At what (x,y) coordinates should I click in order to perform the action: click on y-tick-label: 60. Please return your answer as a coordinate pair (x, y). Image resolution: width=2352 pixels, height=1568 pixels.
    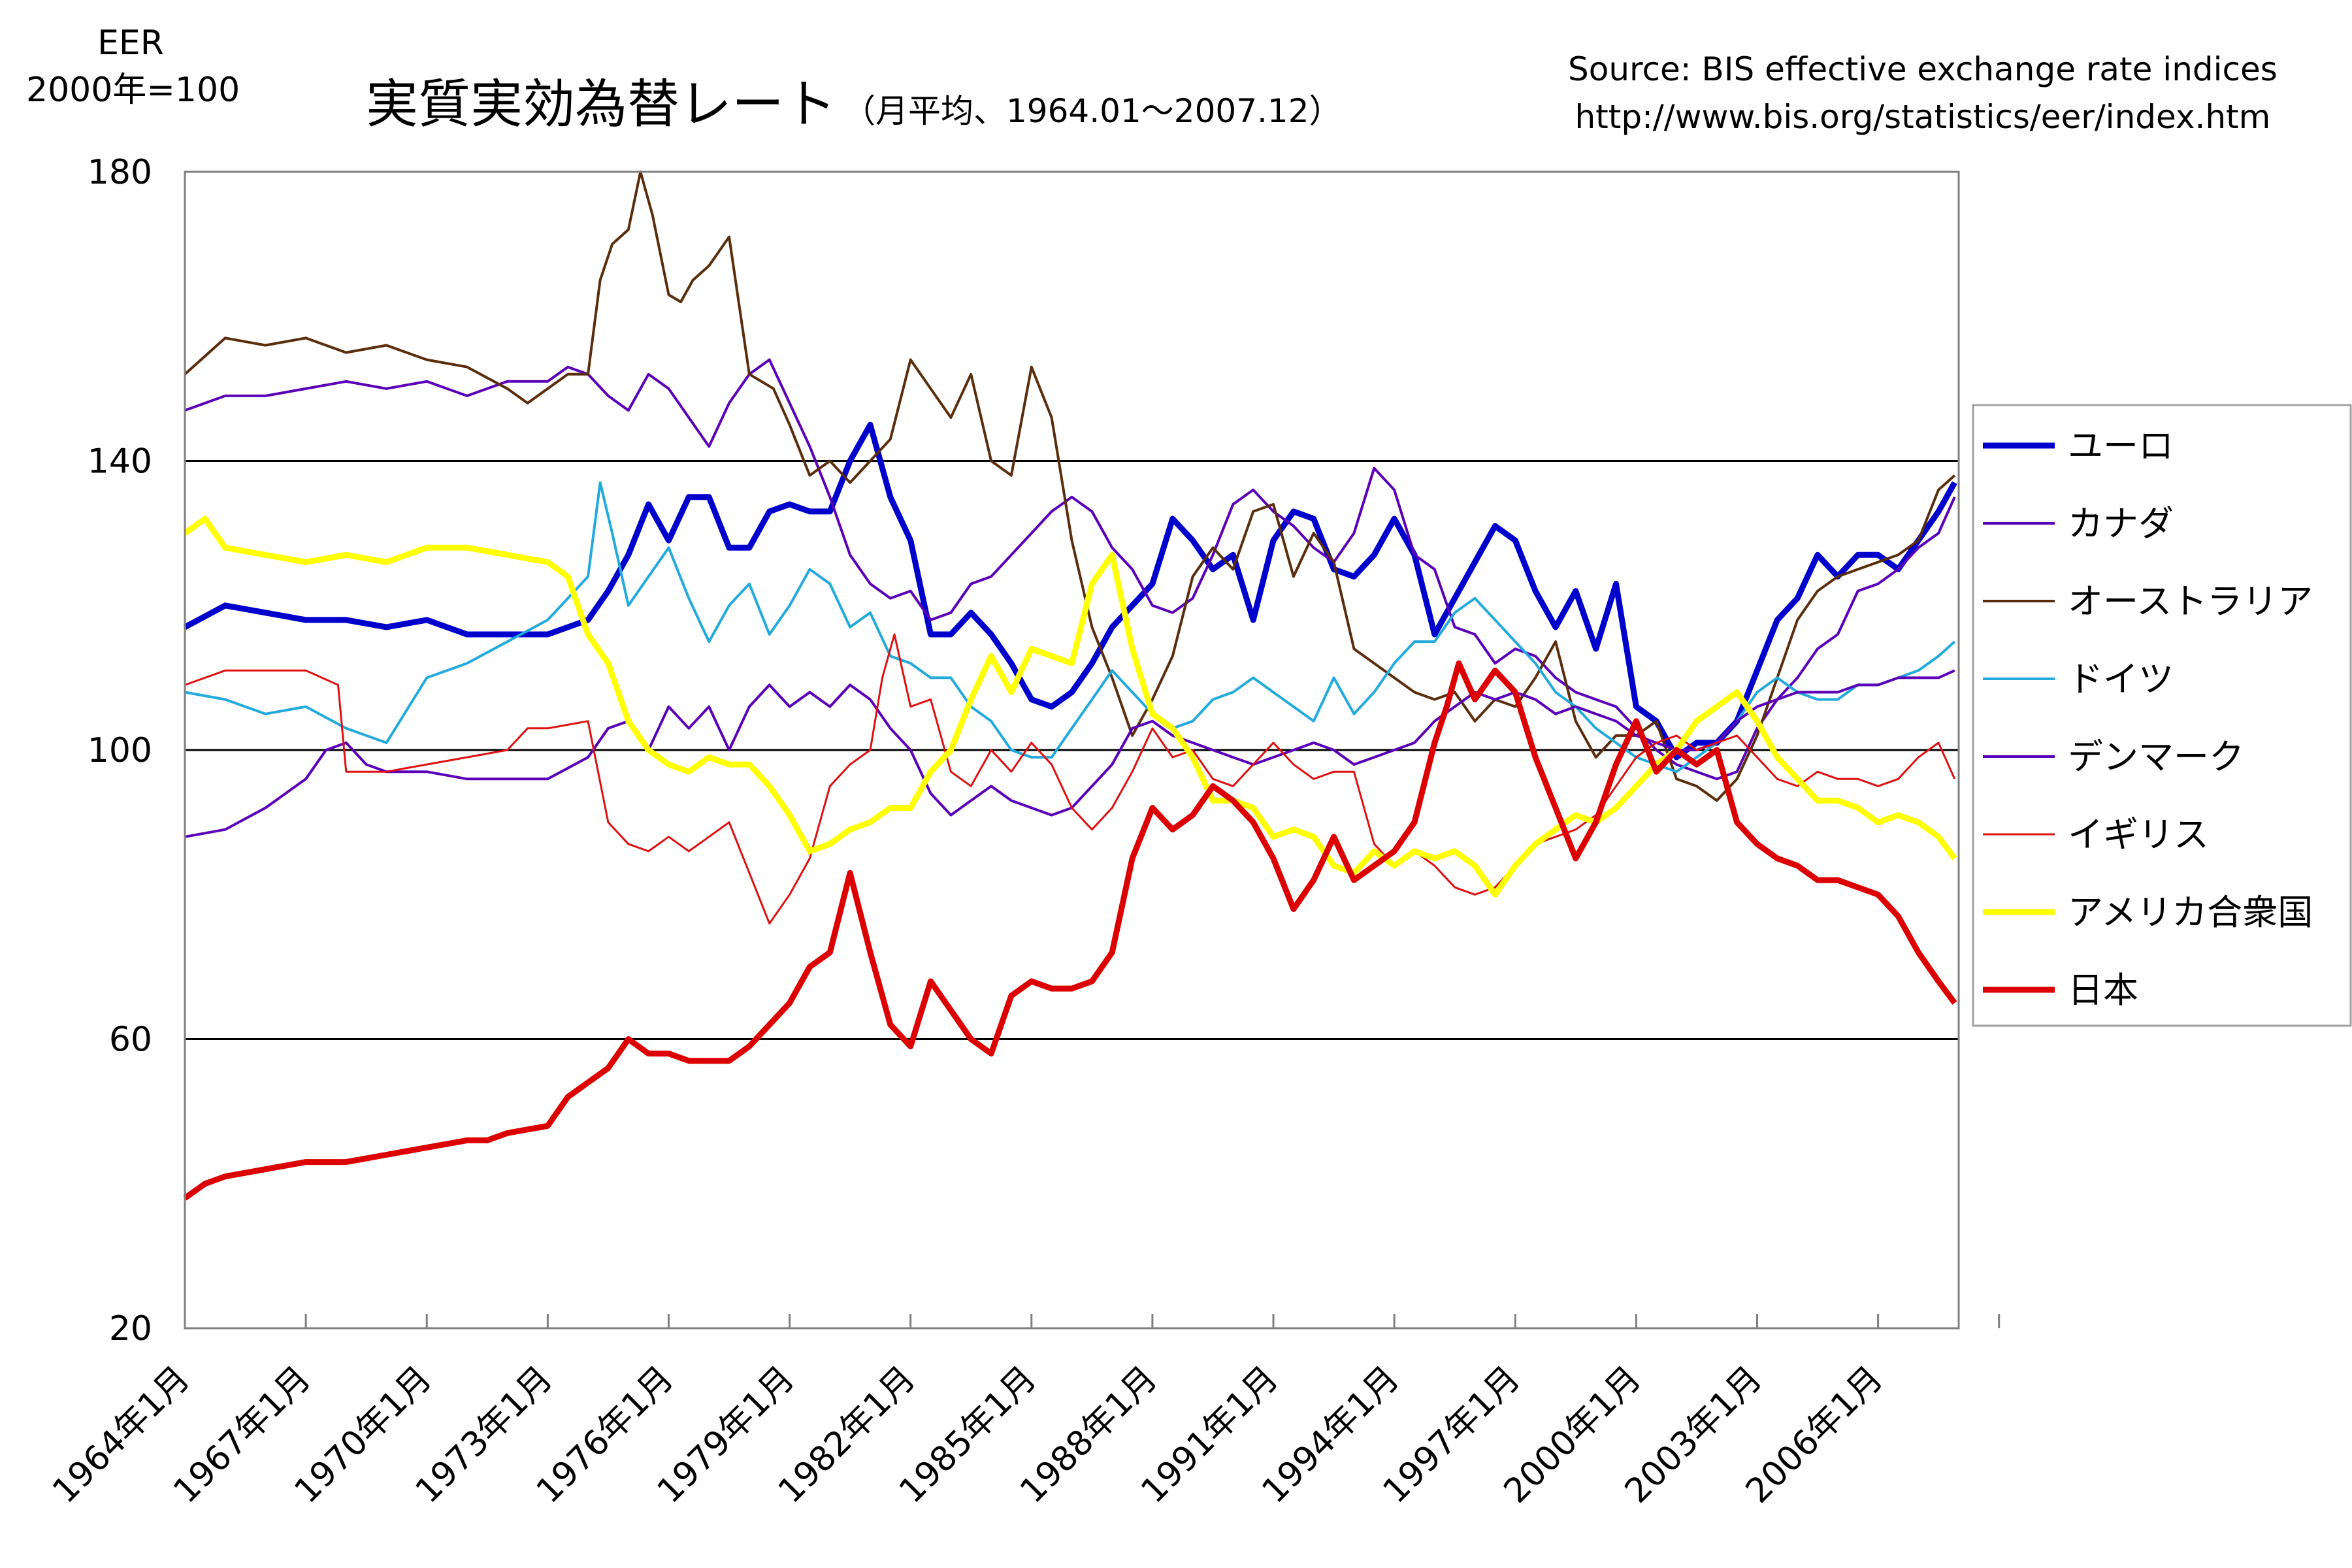
    Looking at the image, I should click on (130, 1040).